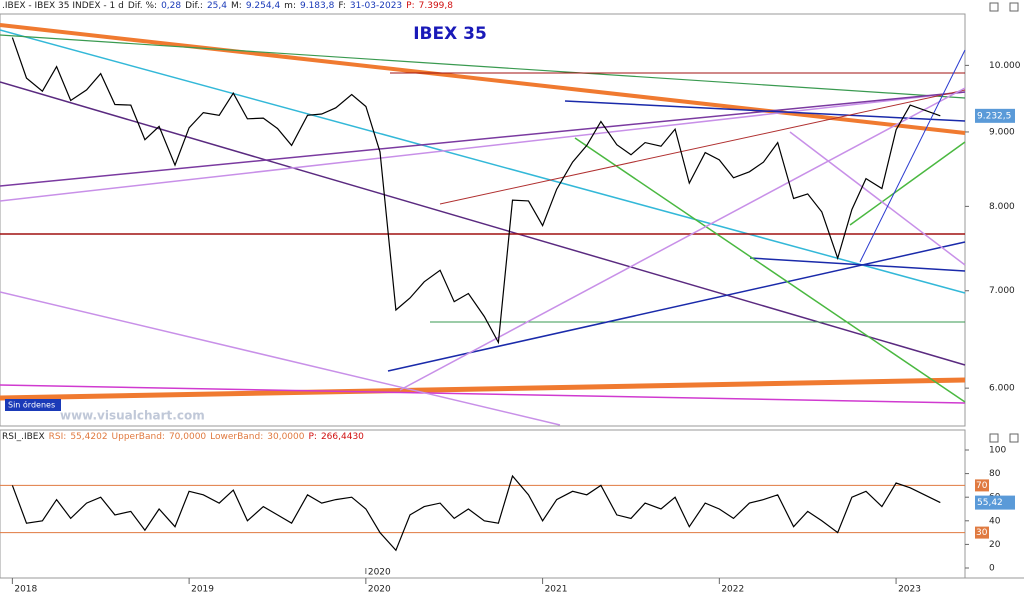 Image resolution: width=1024 pixels, height=596 pixels. I want to click on x-tick-label: 2023, so click(909, 590).